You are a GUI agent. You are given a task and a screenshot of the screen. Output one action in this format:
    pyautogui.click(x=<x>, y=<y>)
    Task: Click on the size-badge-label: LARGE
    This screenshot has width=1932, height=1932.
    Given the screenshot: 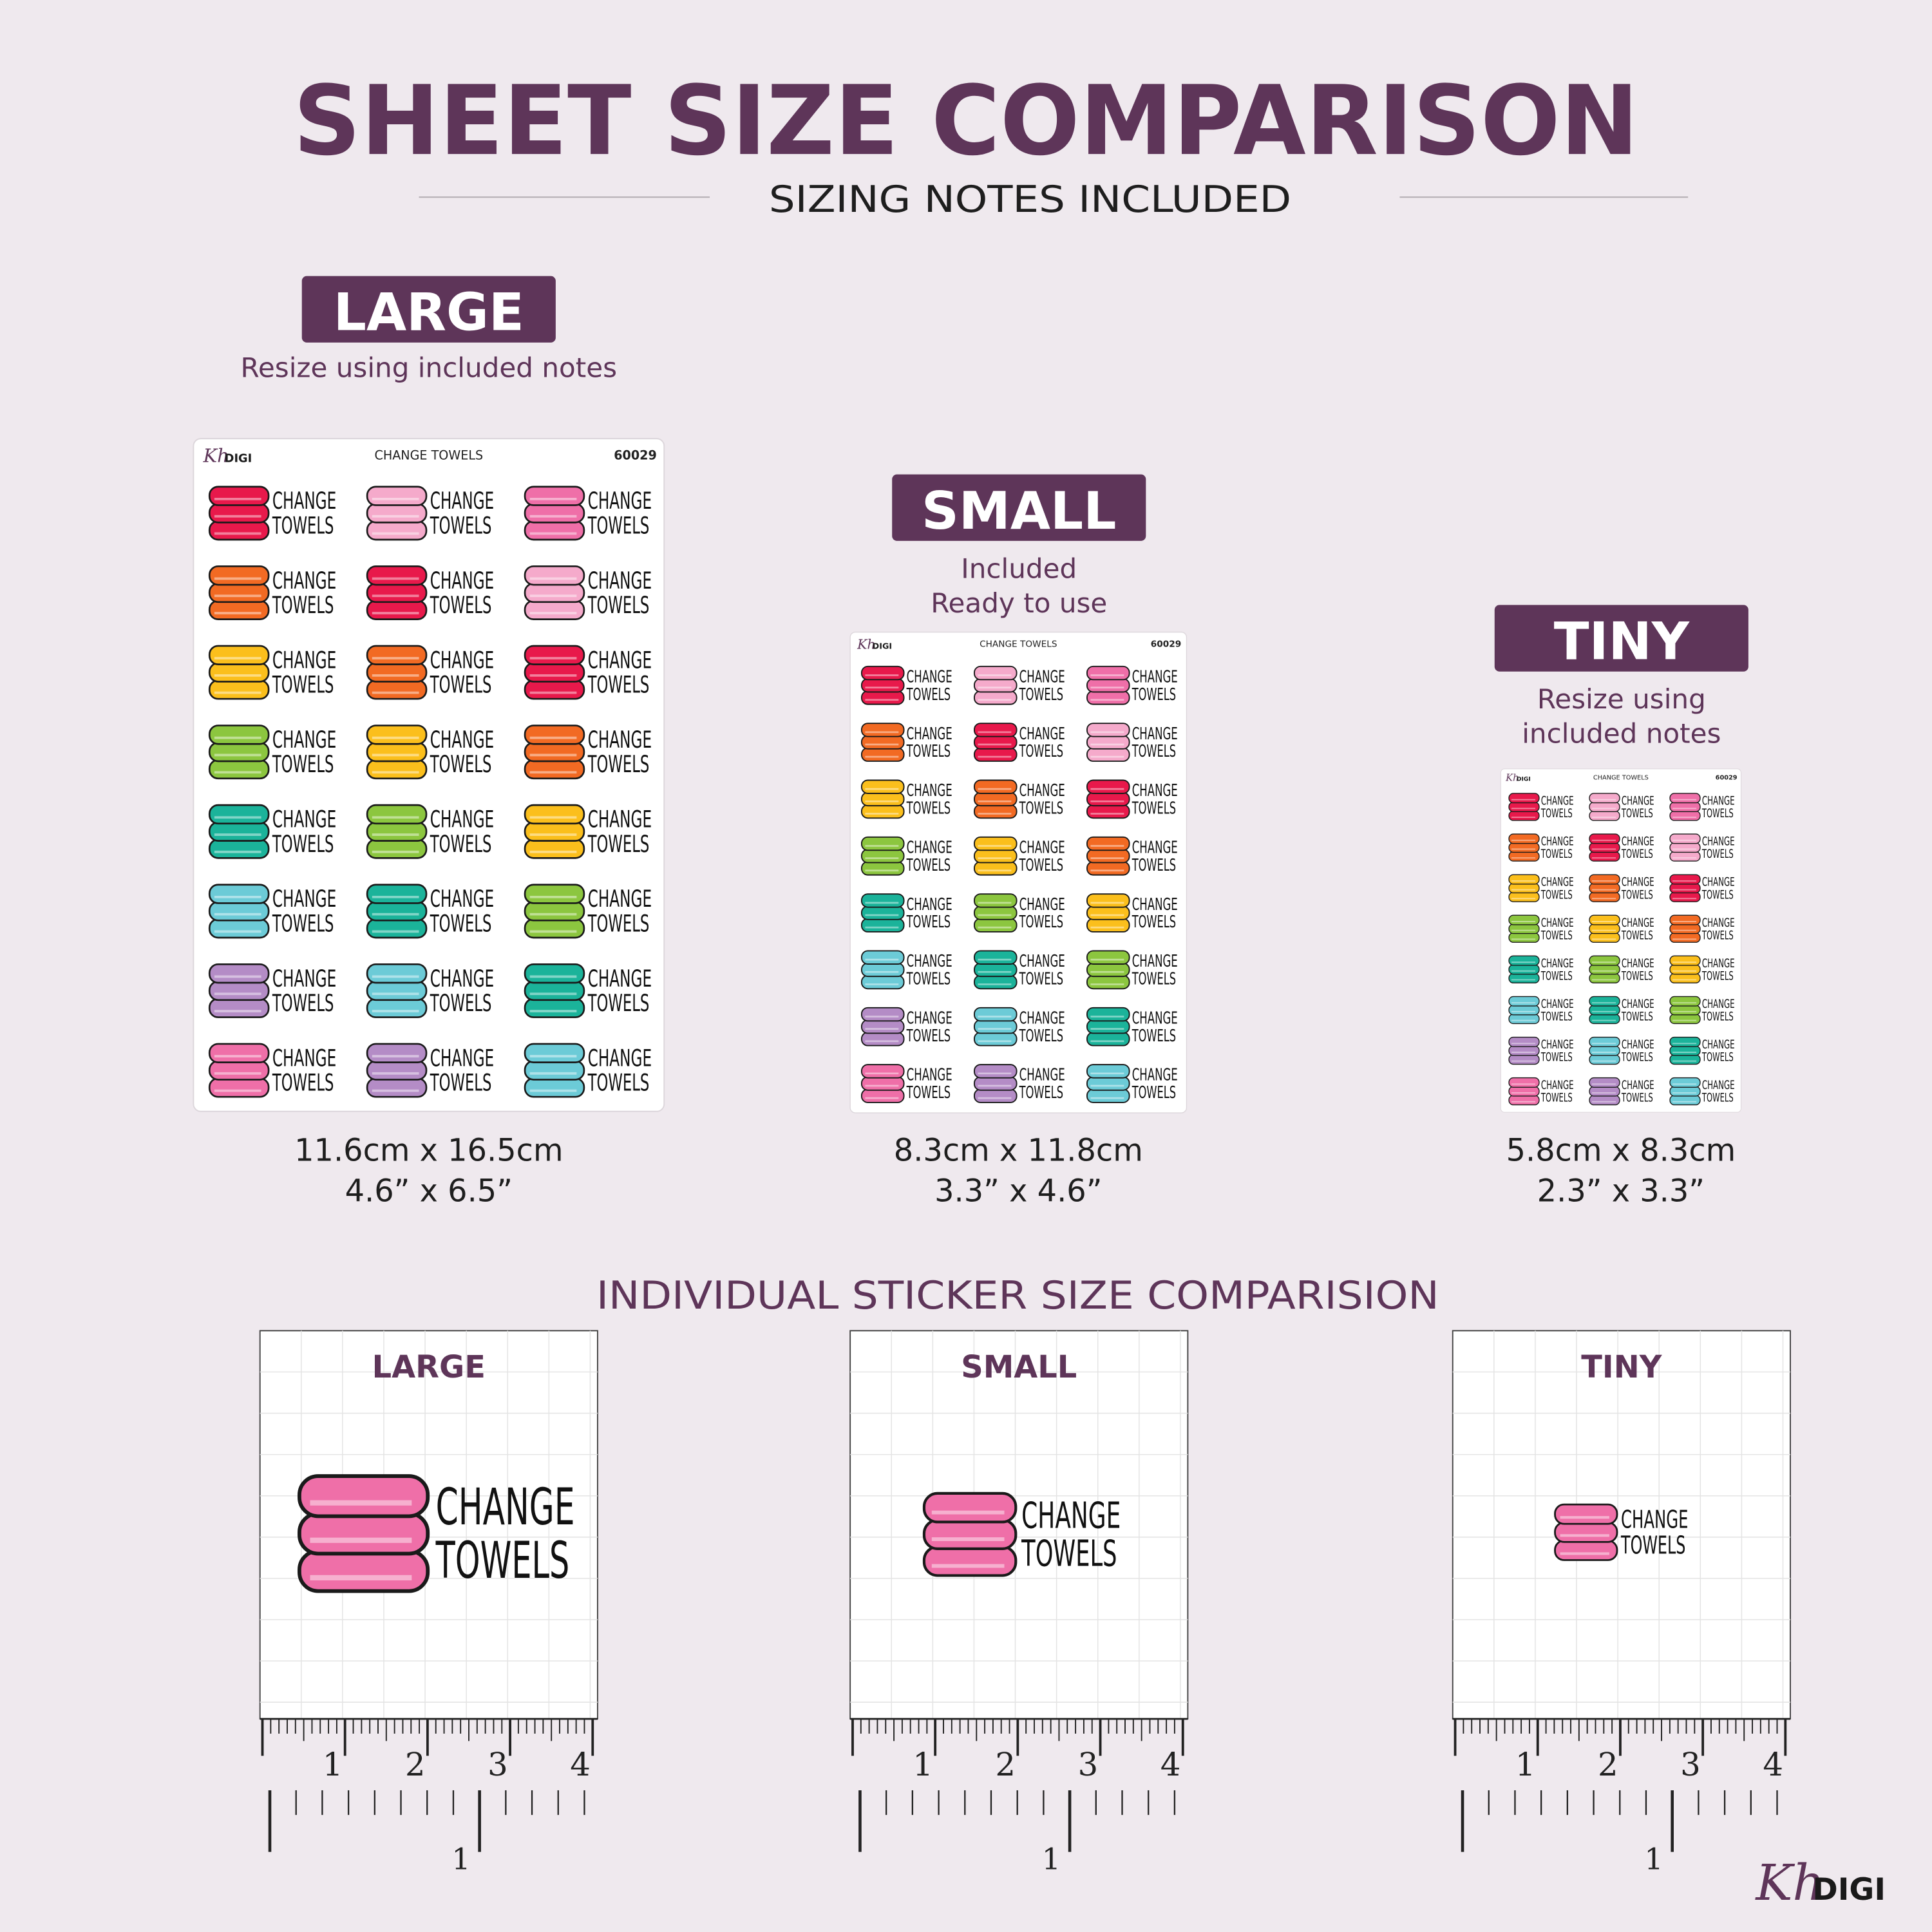 What is the action you would take?
    pyautogui.click(x=429, y=312)
    